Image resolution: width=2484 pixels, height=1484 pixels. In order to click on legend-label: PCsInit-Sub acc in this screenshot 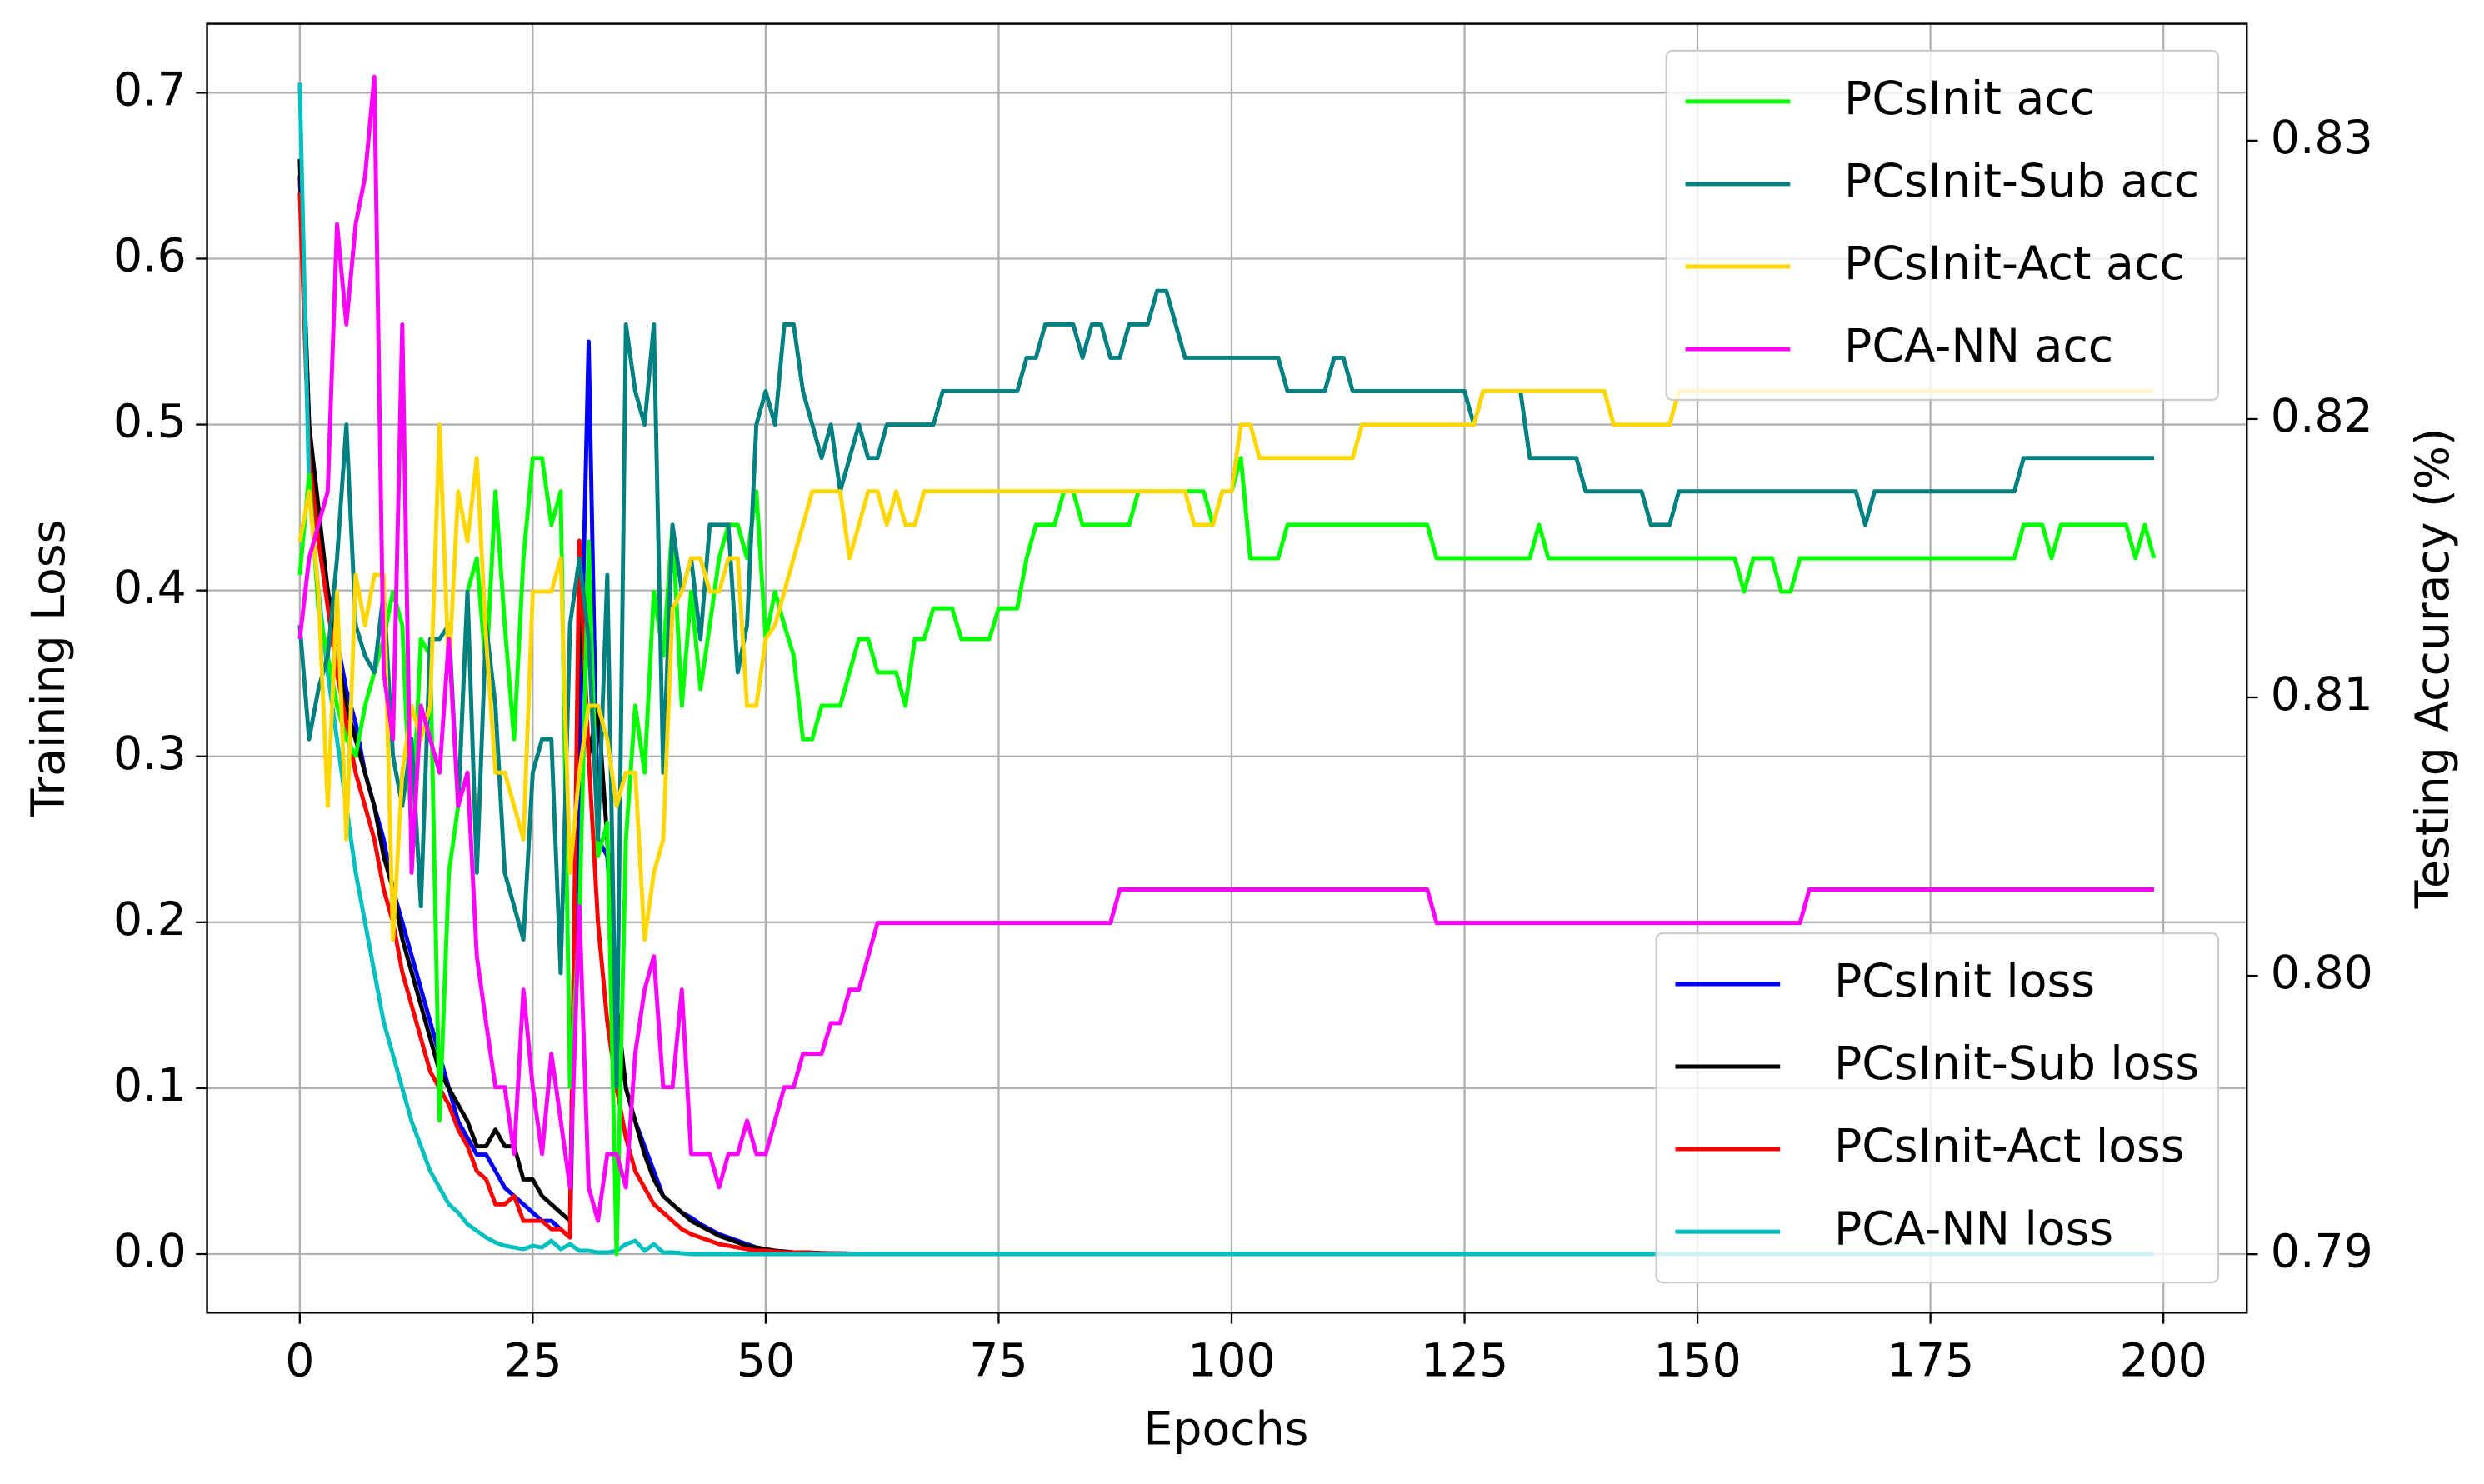, I will do `click(2021, 181)`.